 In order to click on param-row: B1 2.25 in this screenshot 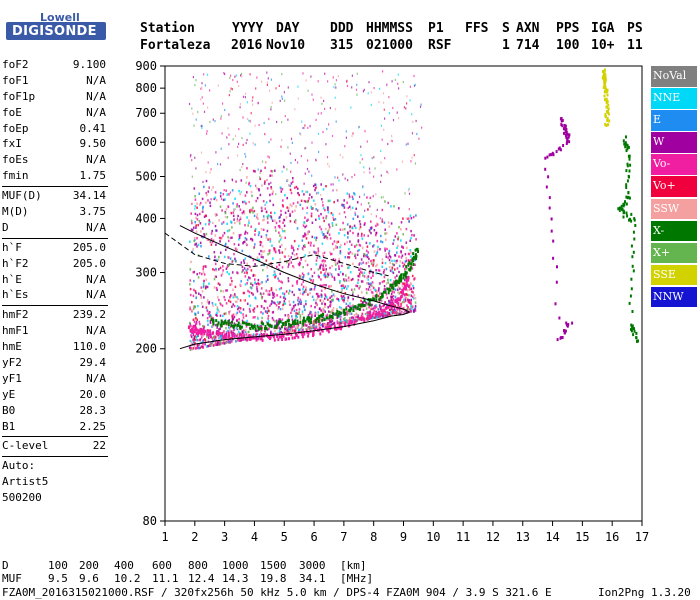, I will do `click(55, 428)`.